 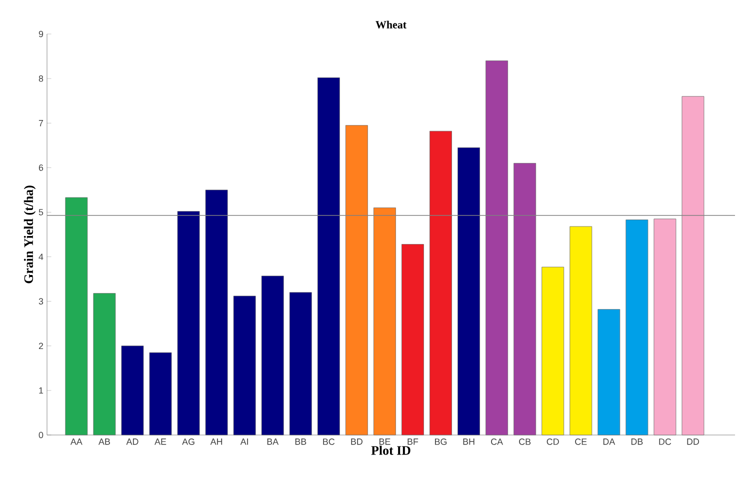 What do you see at coordinates (160, 441) in the screenshot?
I see `x-tick-label: AE` at bounding box center [160, 441].